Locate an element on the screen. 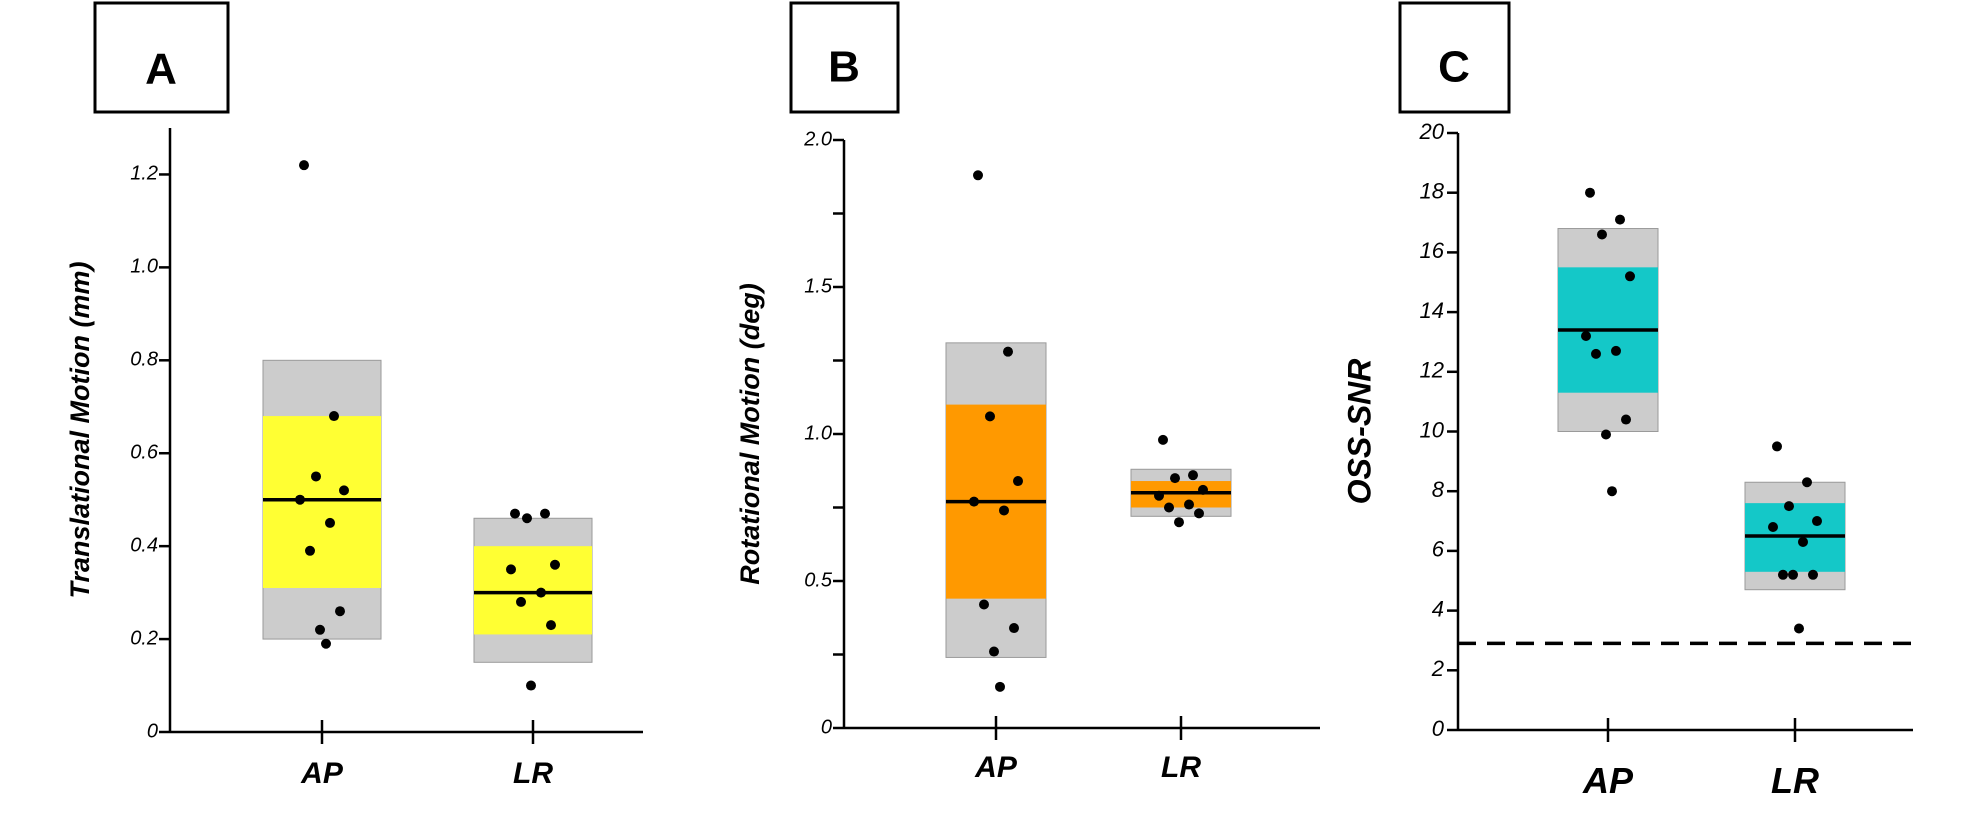  panel-label: C is located at coordinates (1454, 67).